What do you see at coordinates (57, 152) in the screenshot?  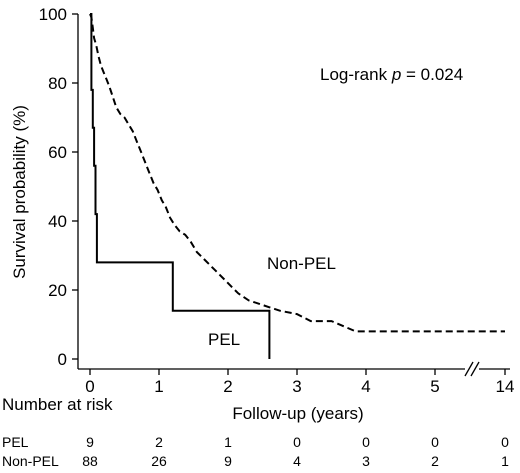 I see `y-tick-label: 60` at bounding box center [57, 152].